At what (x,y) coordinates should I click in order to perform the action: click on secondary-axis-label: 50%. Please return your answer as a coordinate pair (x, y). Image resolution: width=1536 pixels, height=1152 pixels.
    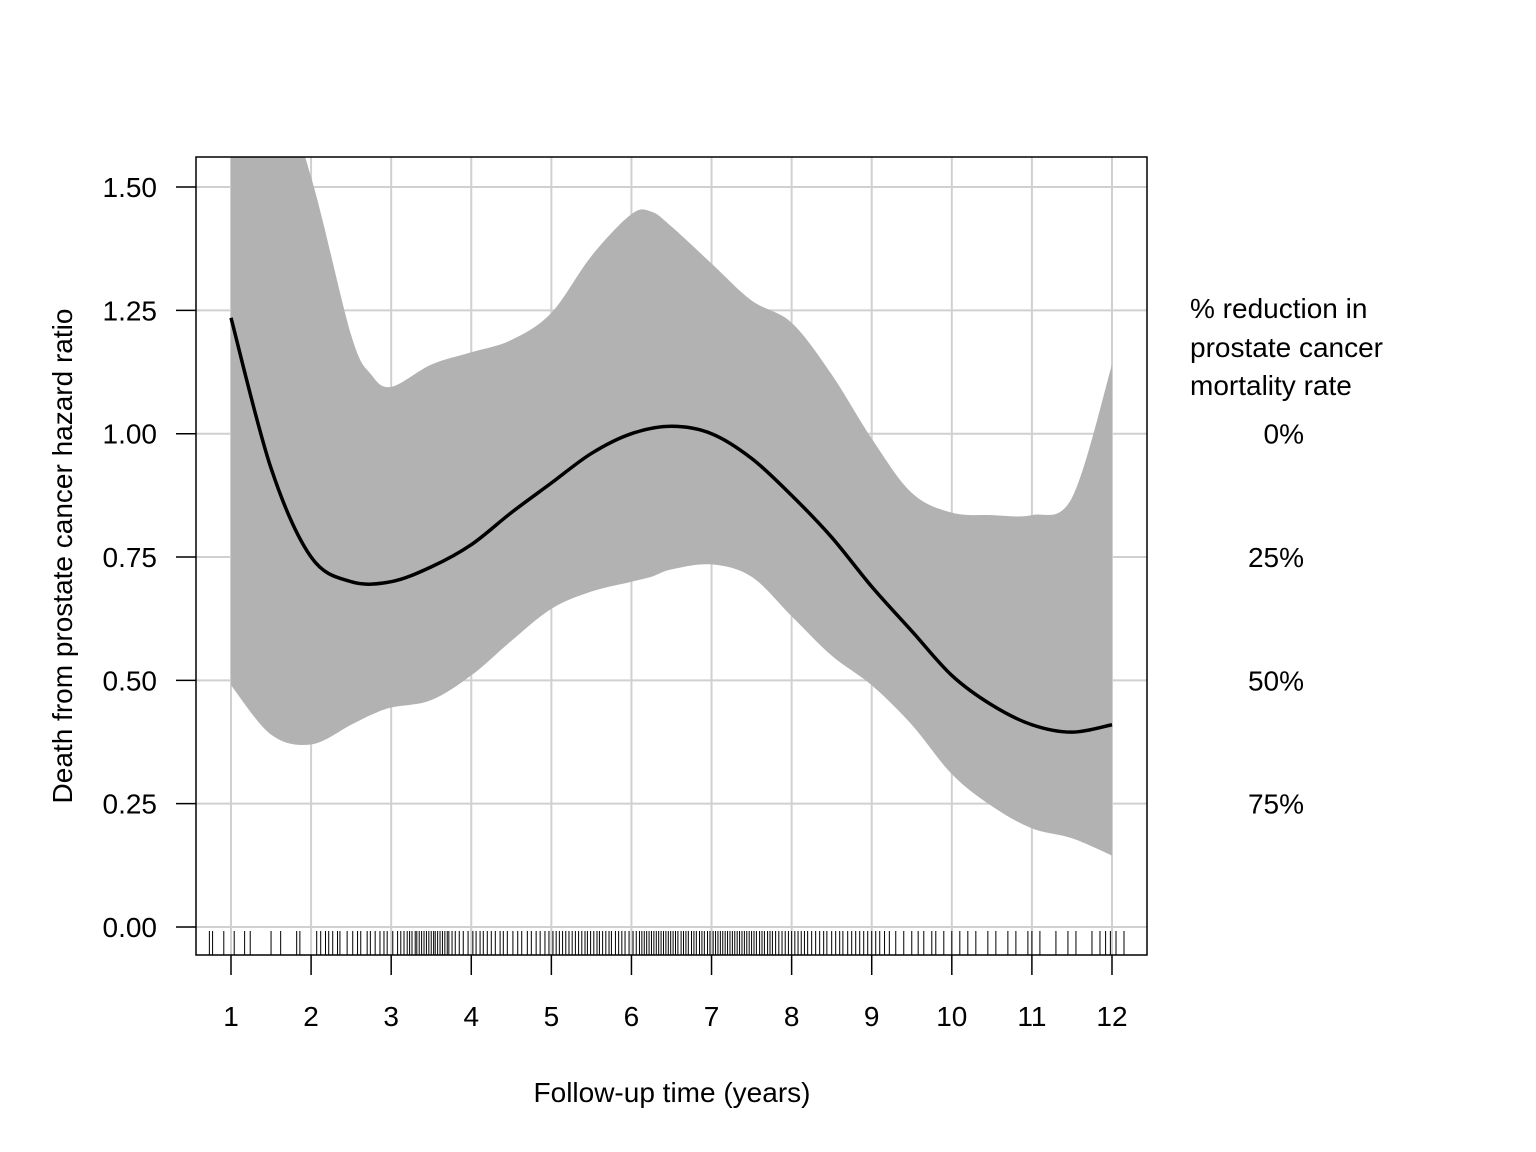
    Looking at the image, I should click on (1276, 680).